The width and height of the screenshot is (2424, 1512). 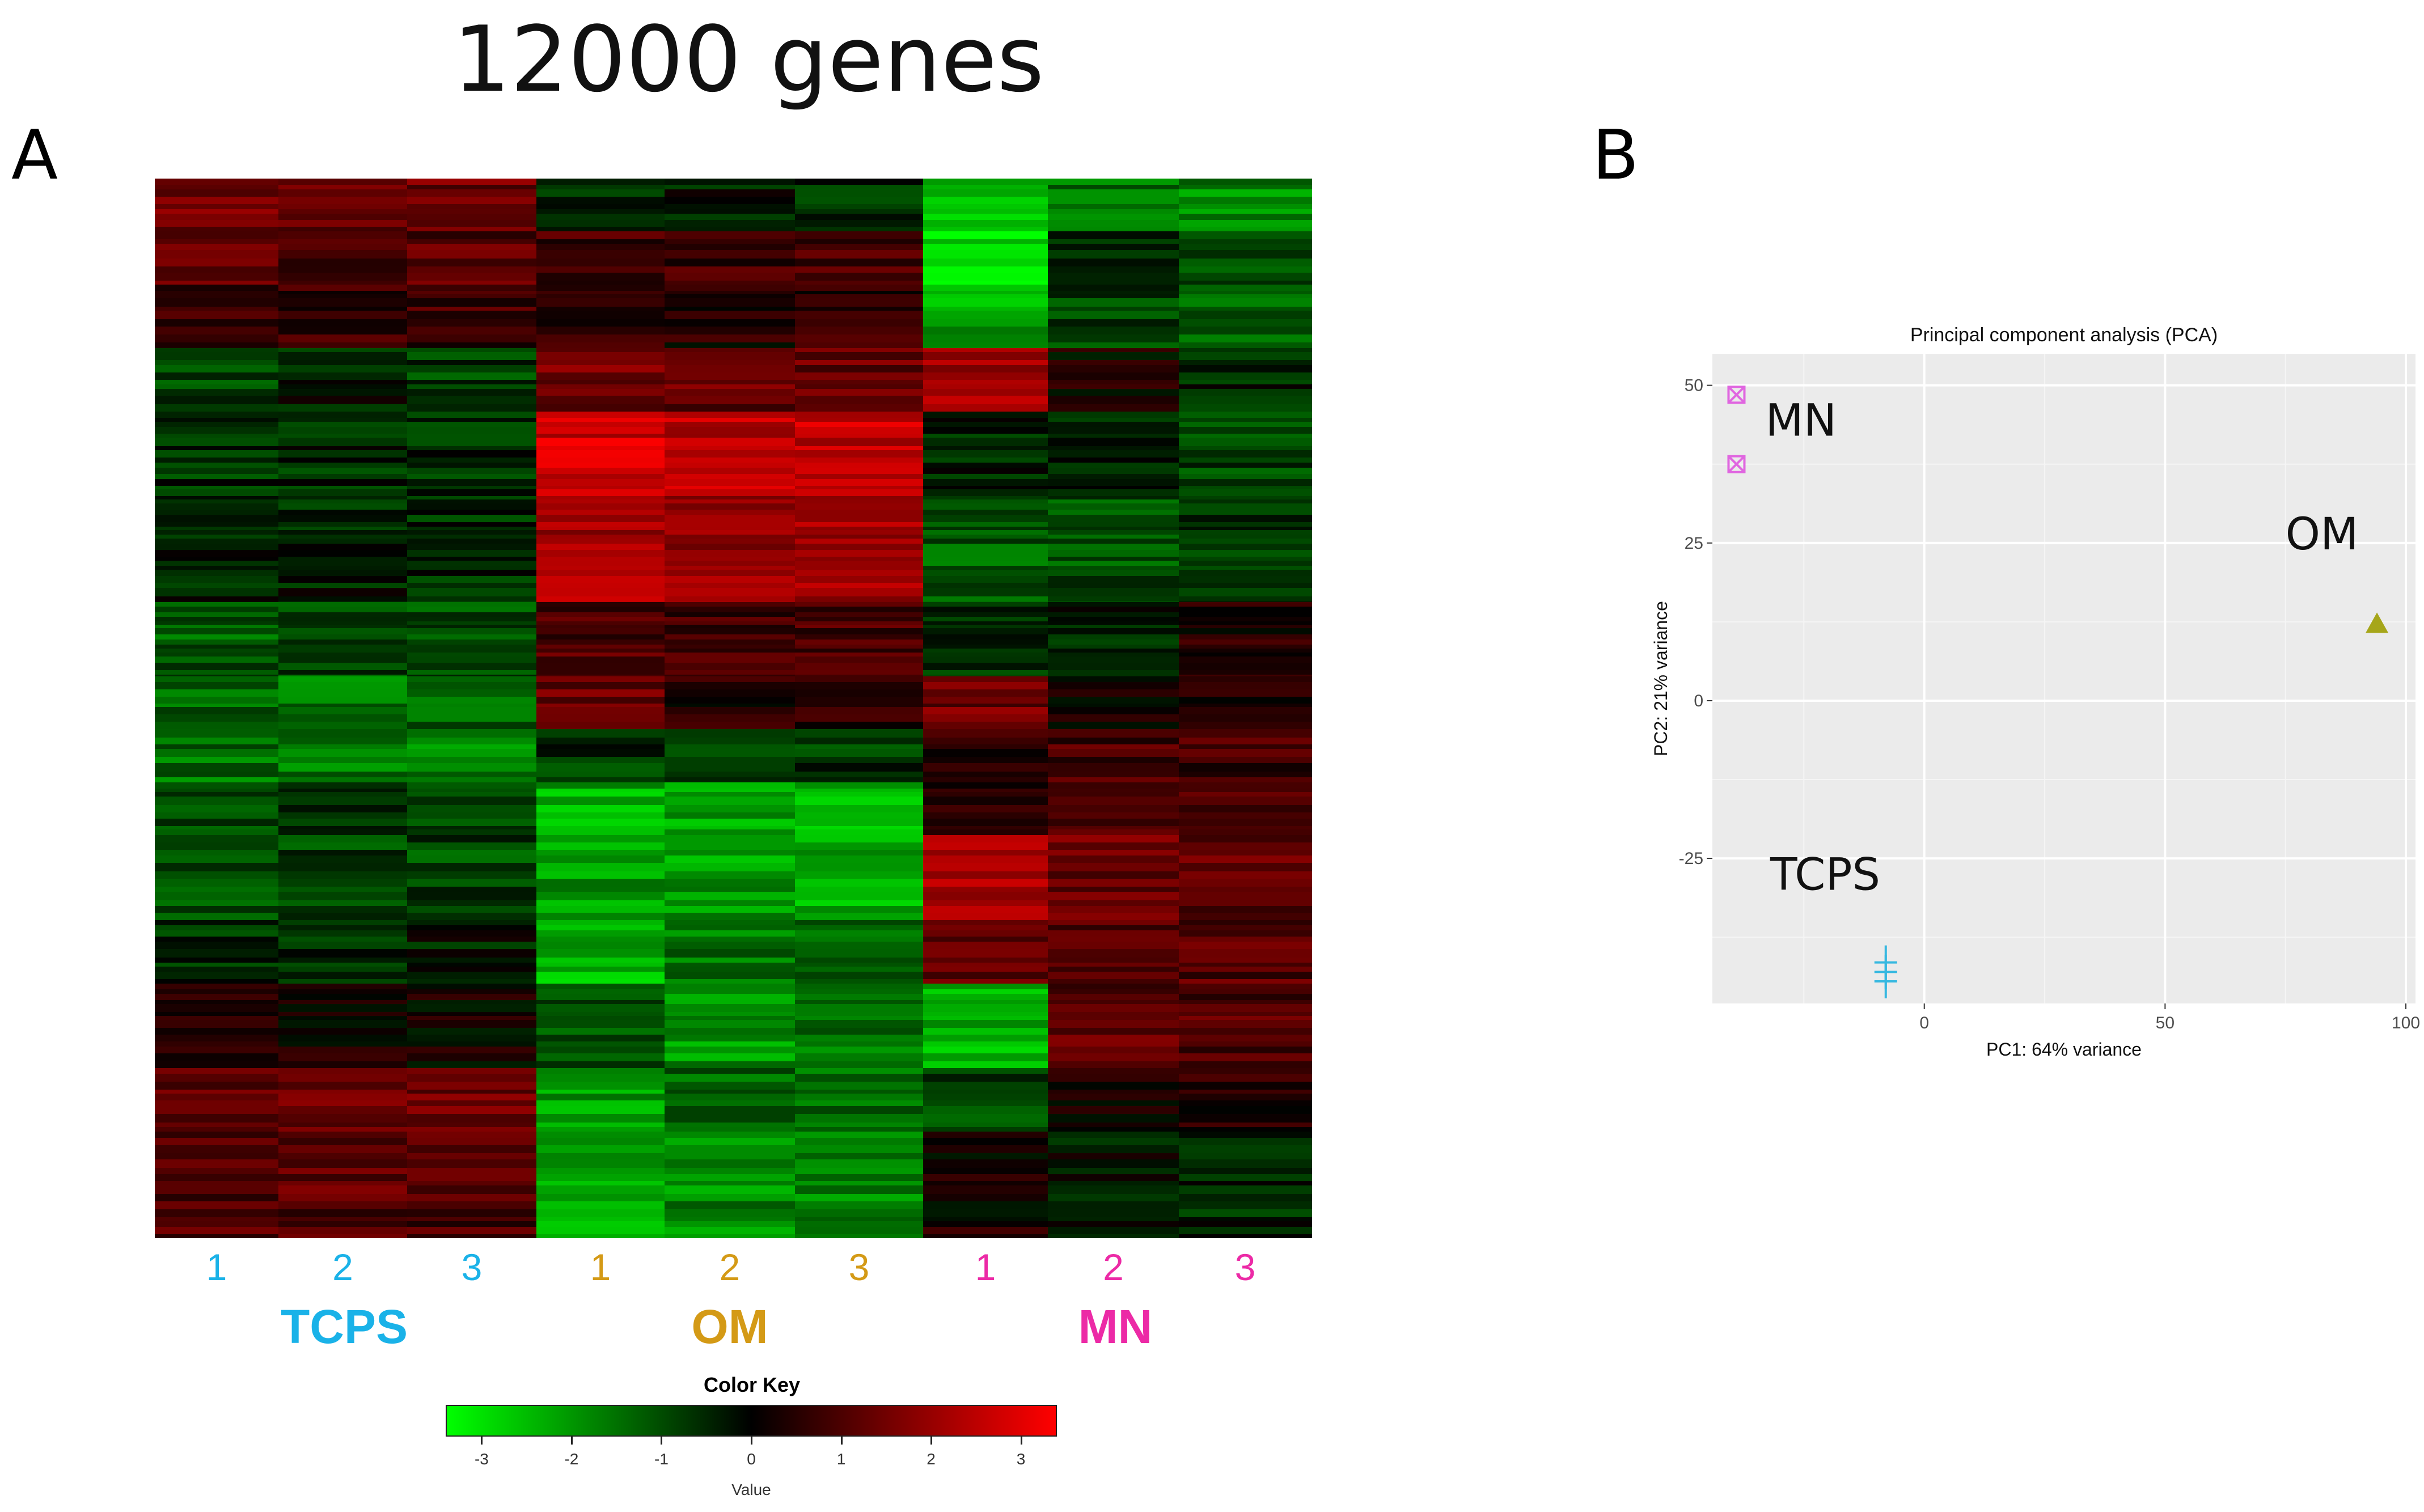 I want to click on pca-y-tick-label: 50, so click(x=1694, y=385).